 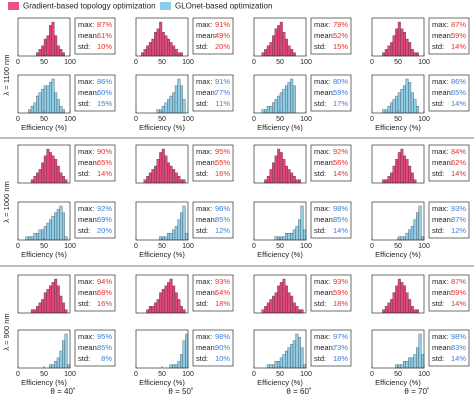 What do you see at coordinates (222, 336) in the screenshot?
I see `stat-value: 98%` at bounding box center [222, 336].